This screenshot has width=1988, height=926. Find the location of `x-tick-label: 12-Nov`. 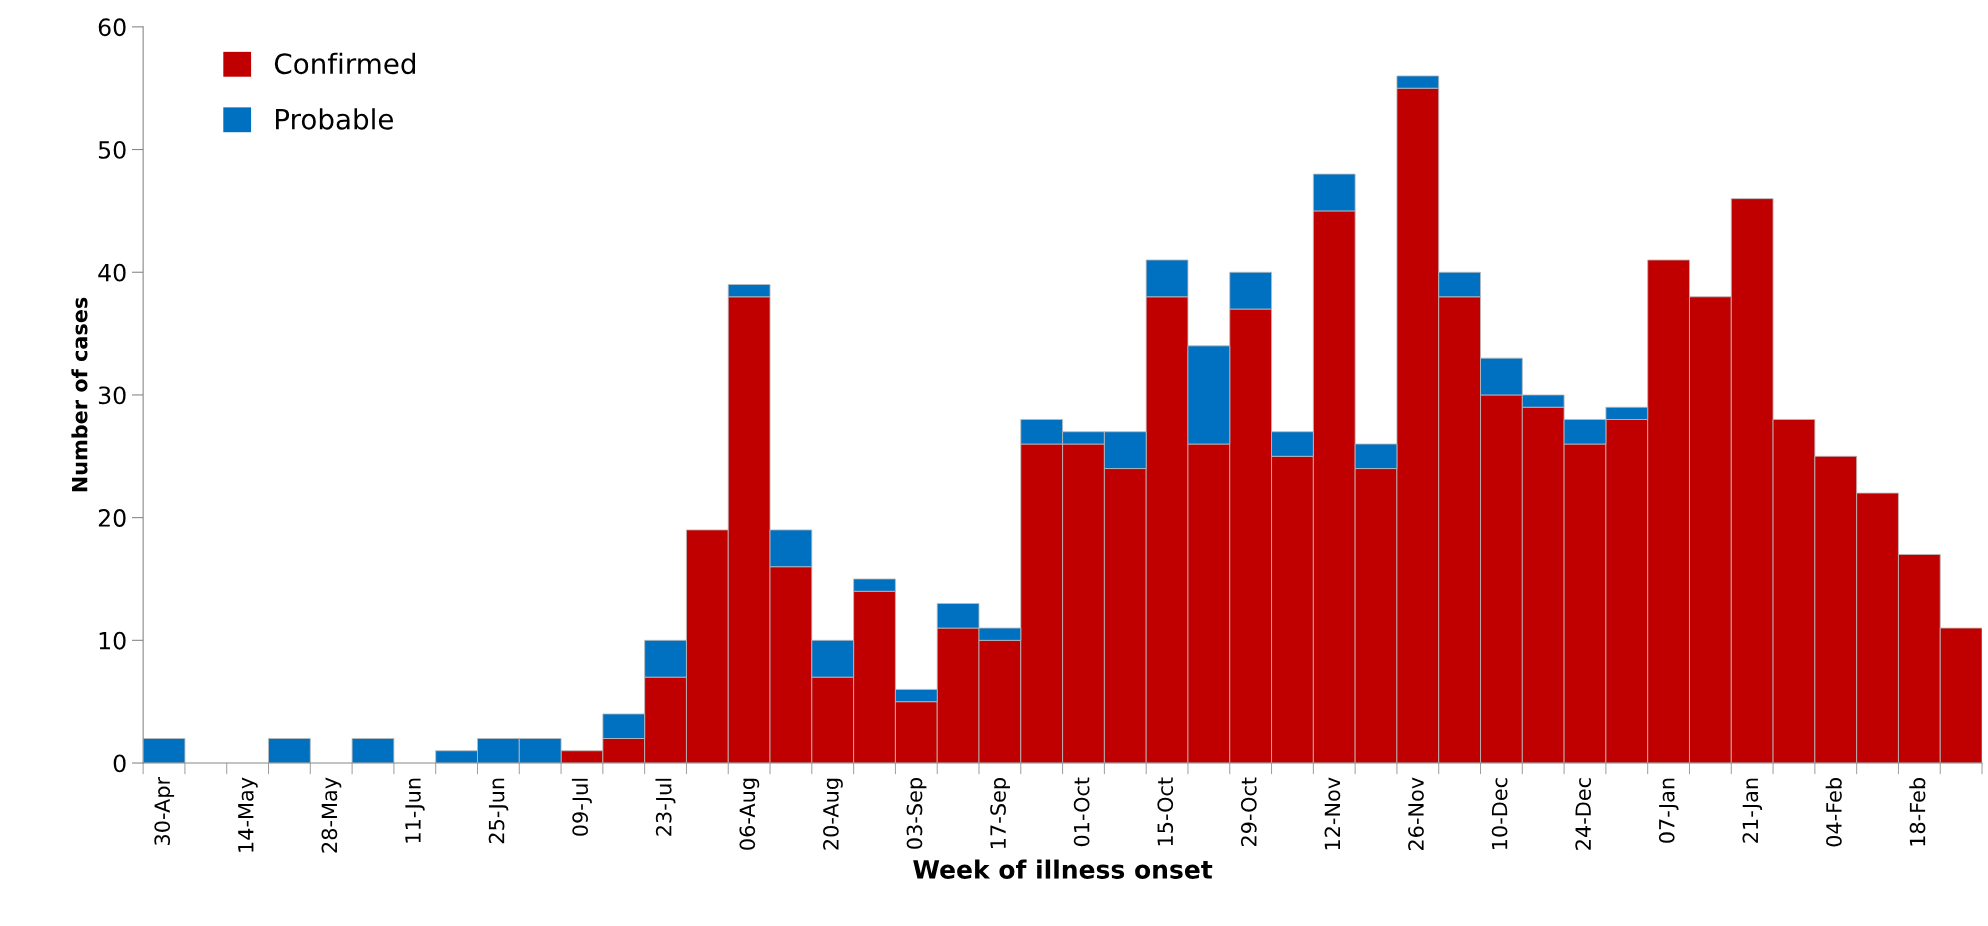

x-tick-label: 12-Nov is located at coordinates (1332, 813).